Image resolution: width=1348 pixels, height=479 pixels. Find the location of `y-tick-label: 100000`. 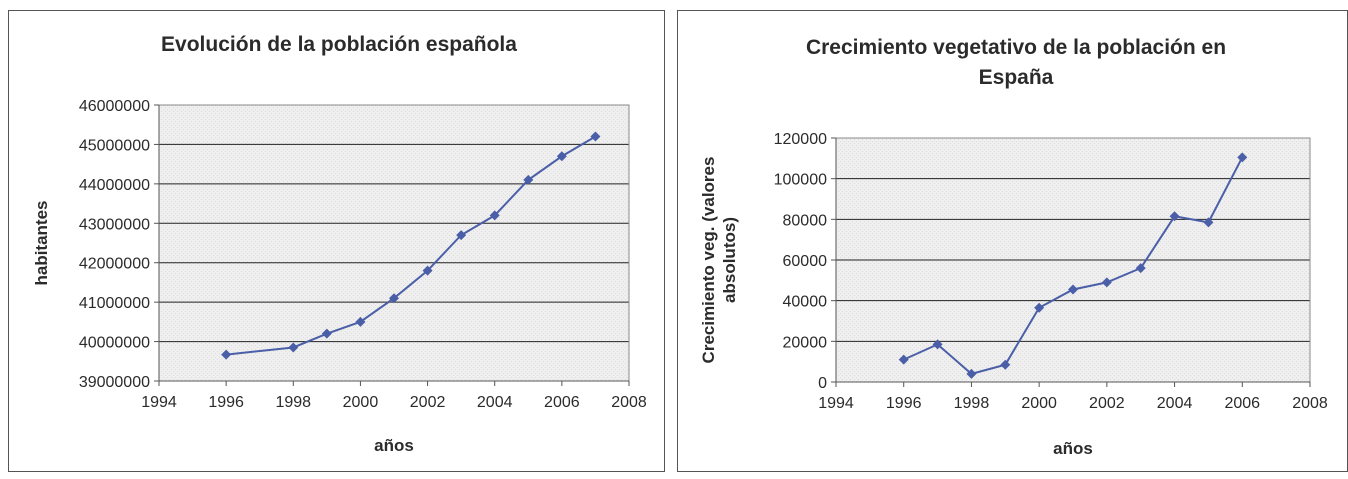

y-tick-label: 100000 is located at coordinates (800, 180).